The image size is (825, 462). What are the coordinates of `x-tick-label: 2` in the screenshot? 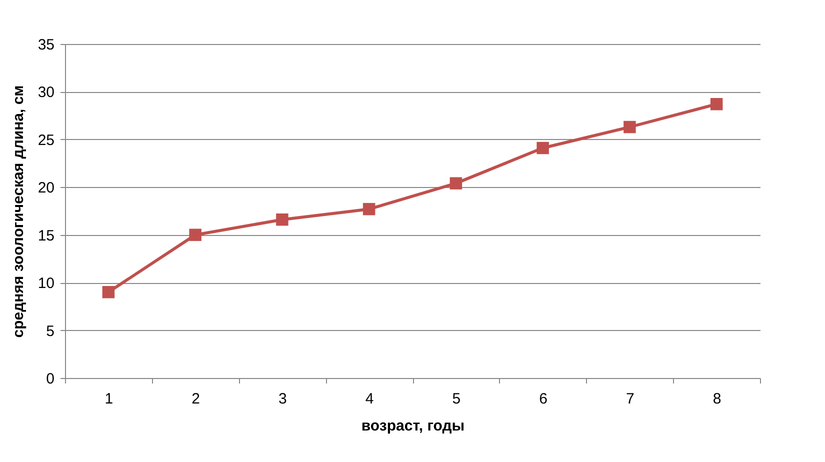 It's located at (196, 399).